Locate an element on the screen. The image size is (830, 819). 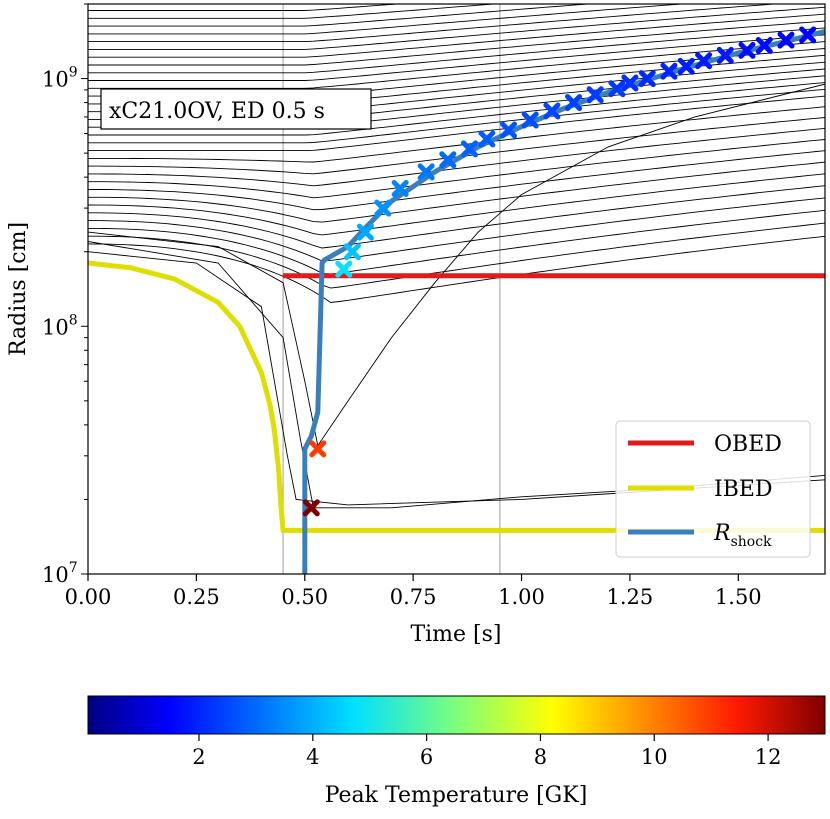
colorbar-tick-label: 12 is located at coordinates (768, 757).